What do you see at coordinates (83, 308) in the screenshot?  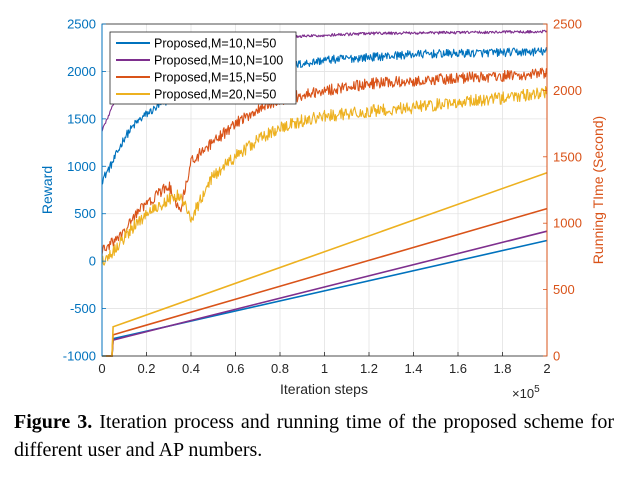 I see `y-left-tick-label: -500` at bounding box center [83, 308].